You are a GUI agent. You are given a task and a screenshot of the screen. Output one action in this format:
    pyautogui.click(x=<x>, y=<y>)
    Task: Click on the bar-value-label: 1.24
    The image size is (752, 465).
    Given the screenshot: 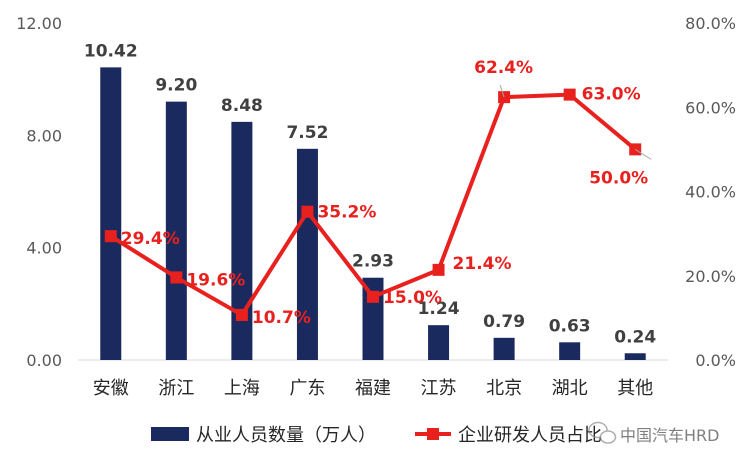 What is the action you would take?
    pyautogui.click(x=439, y=309)
    